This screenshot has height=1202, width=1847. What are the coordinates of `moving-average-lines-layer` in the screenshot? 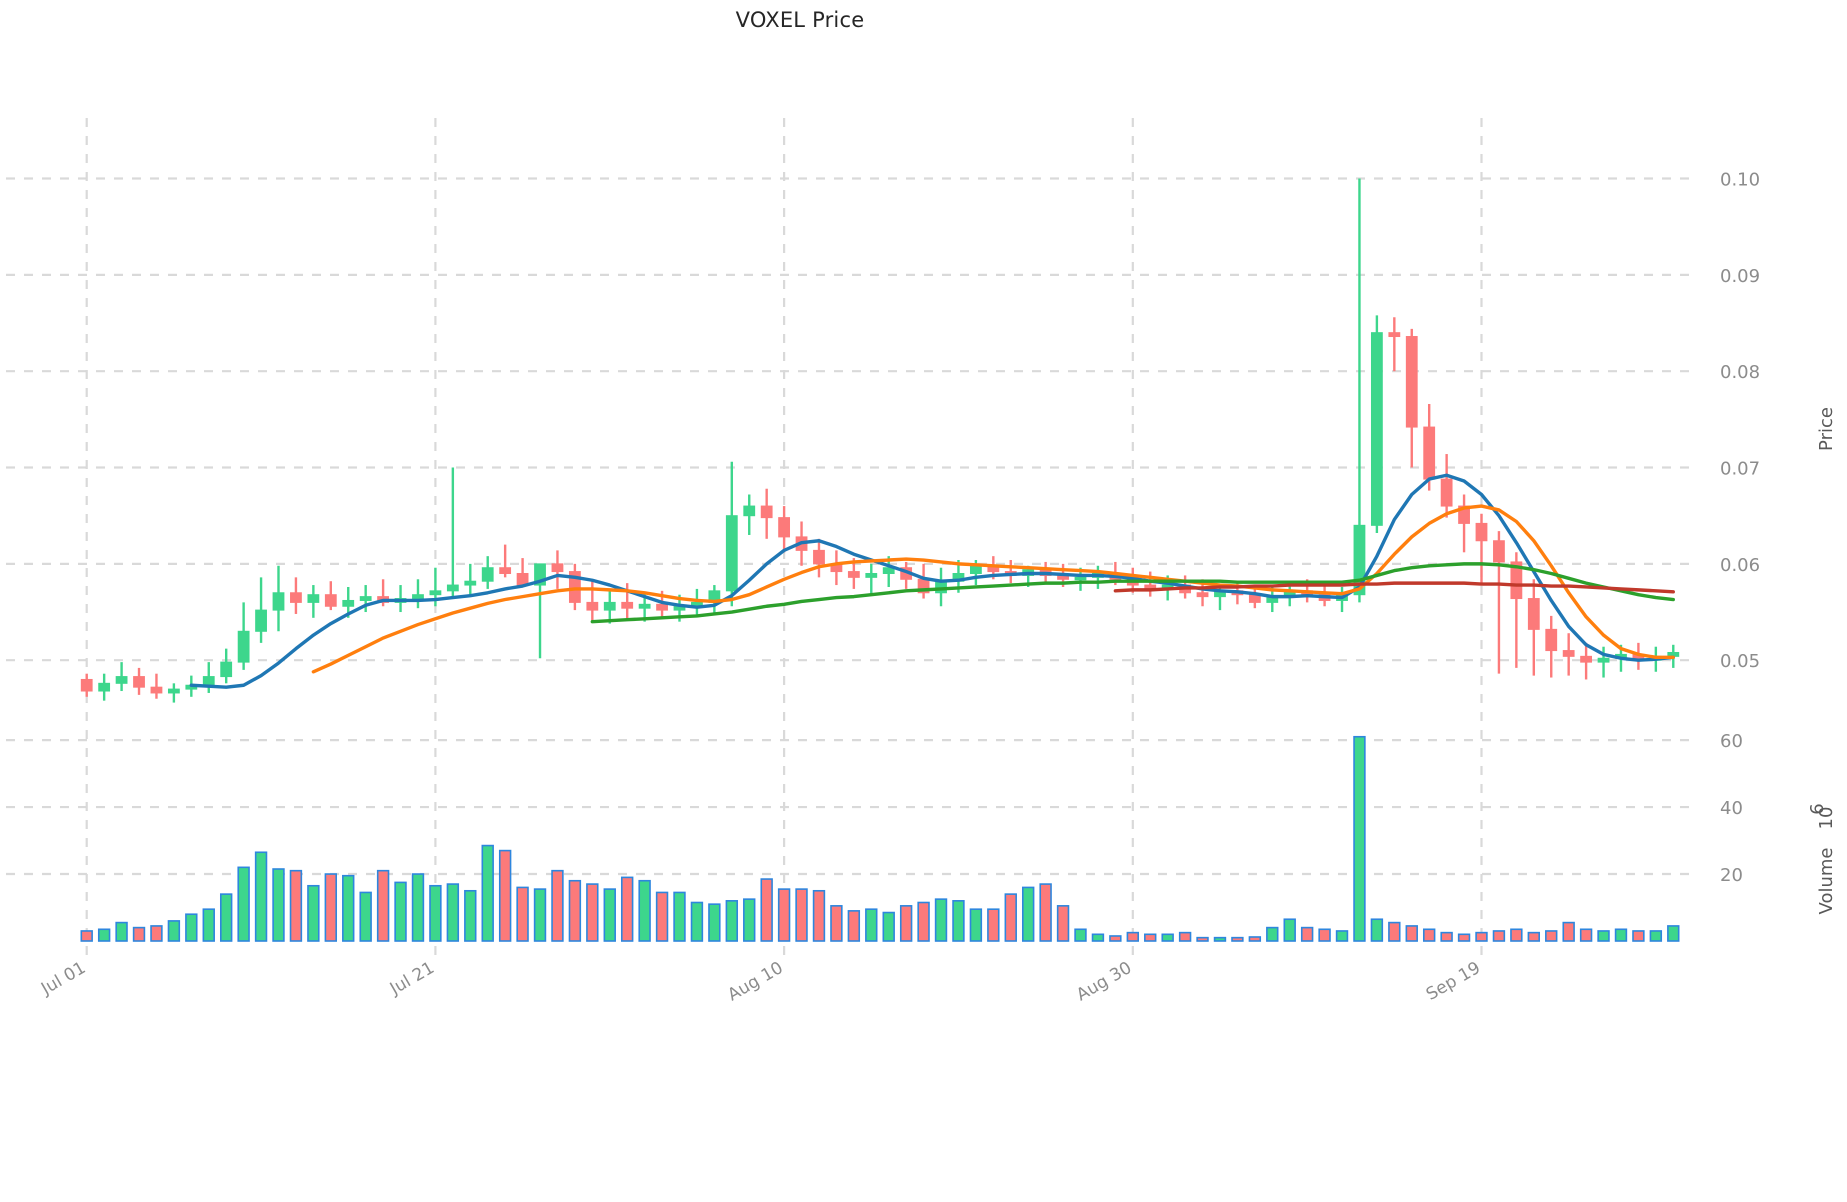 It's located at (932, 581).